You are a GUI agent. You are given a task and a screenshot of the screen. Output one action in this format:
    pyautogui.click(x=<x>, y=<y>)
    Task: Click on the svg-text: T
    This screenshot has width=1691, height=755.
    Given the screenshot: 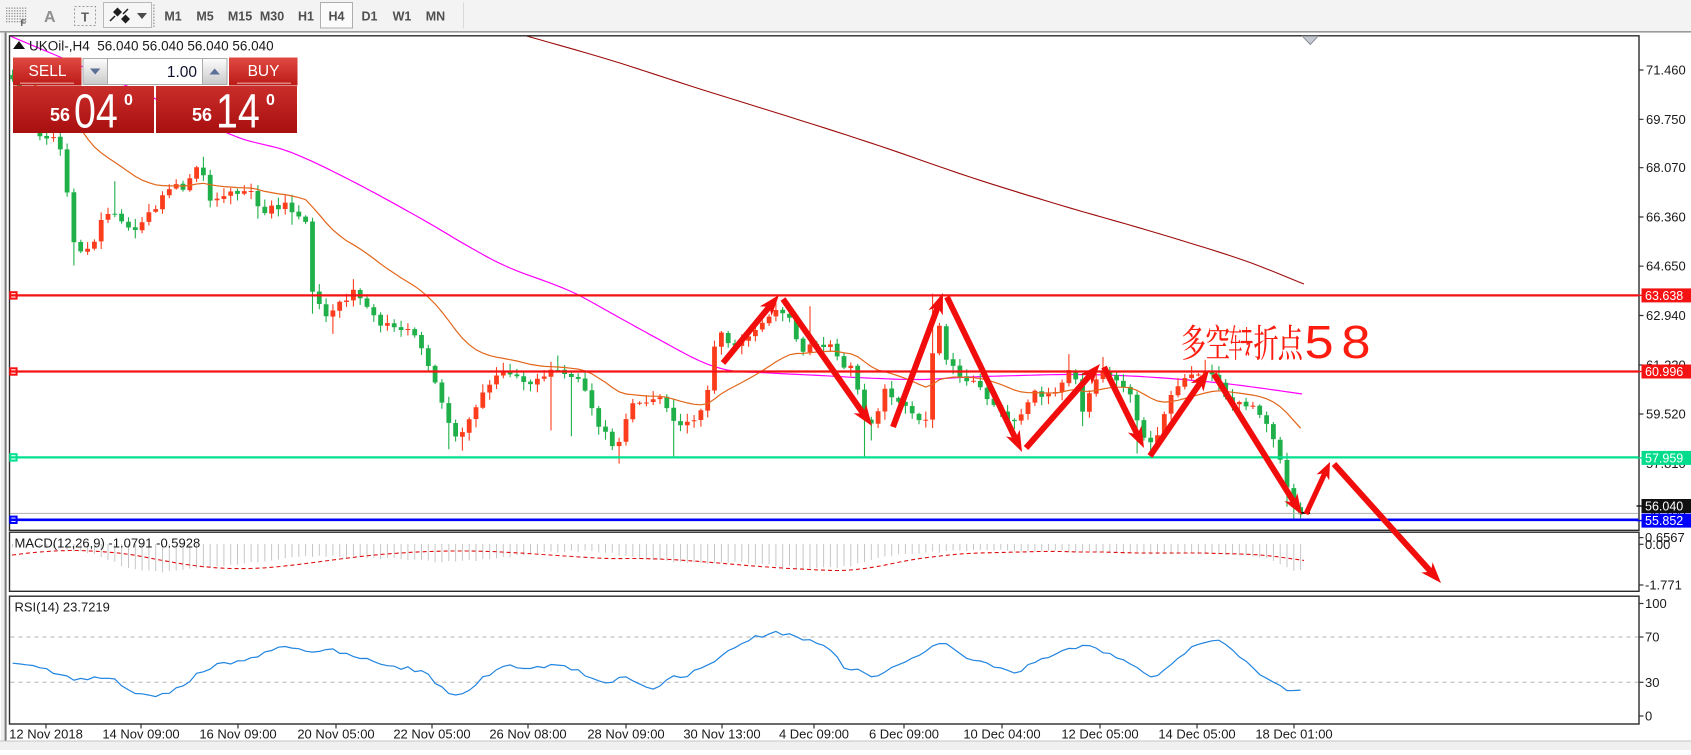 What is the action you would take?
    pyautogui.click(x=85, y=17)
    